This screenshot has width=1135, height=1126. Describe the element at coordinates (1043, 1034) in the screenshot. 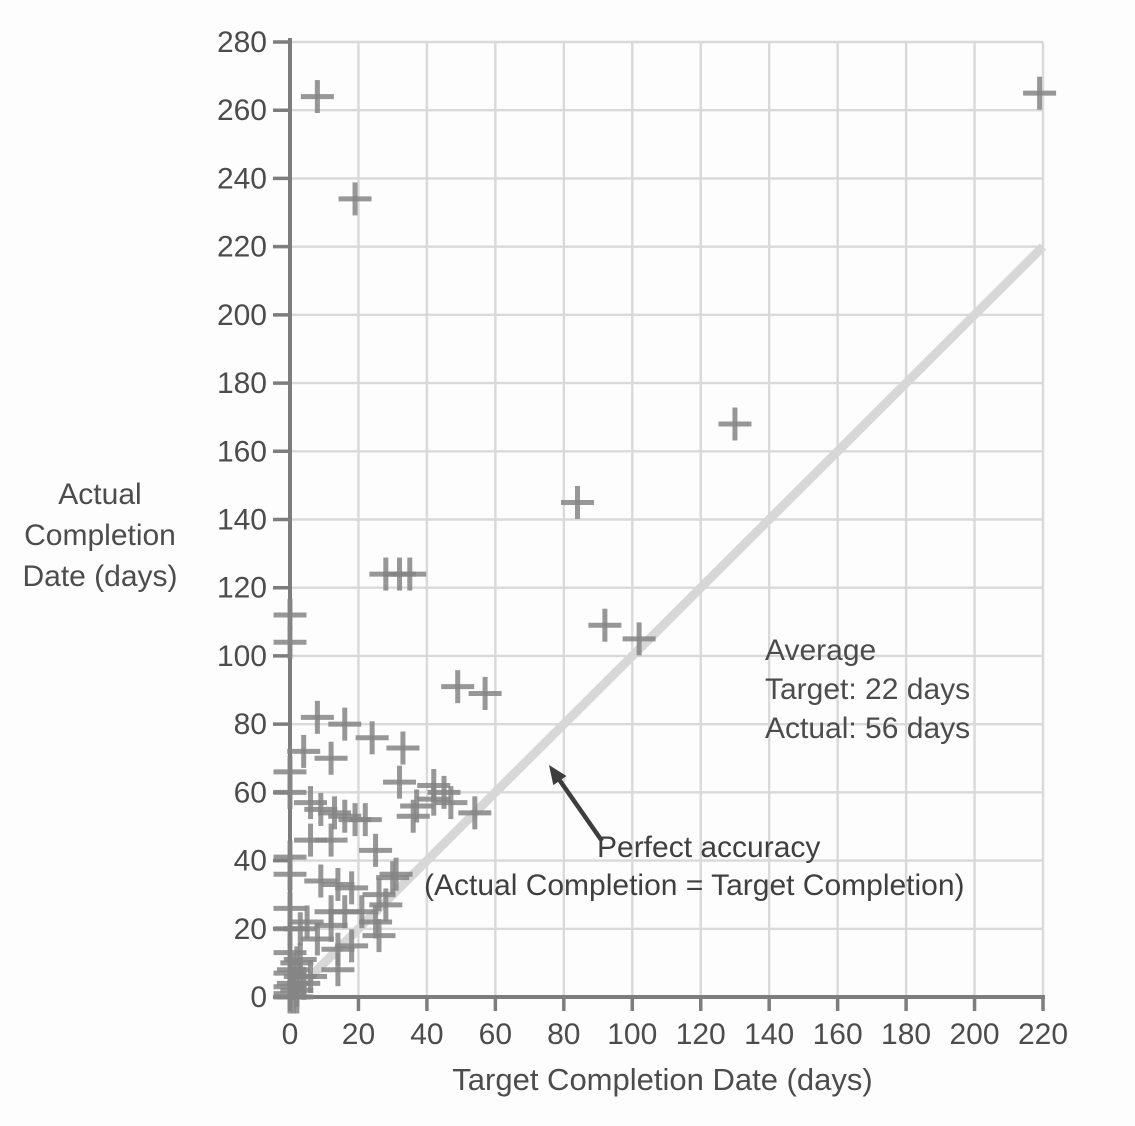

I see `x-tick-label: 220` at that location.